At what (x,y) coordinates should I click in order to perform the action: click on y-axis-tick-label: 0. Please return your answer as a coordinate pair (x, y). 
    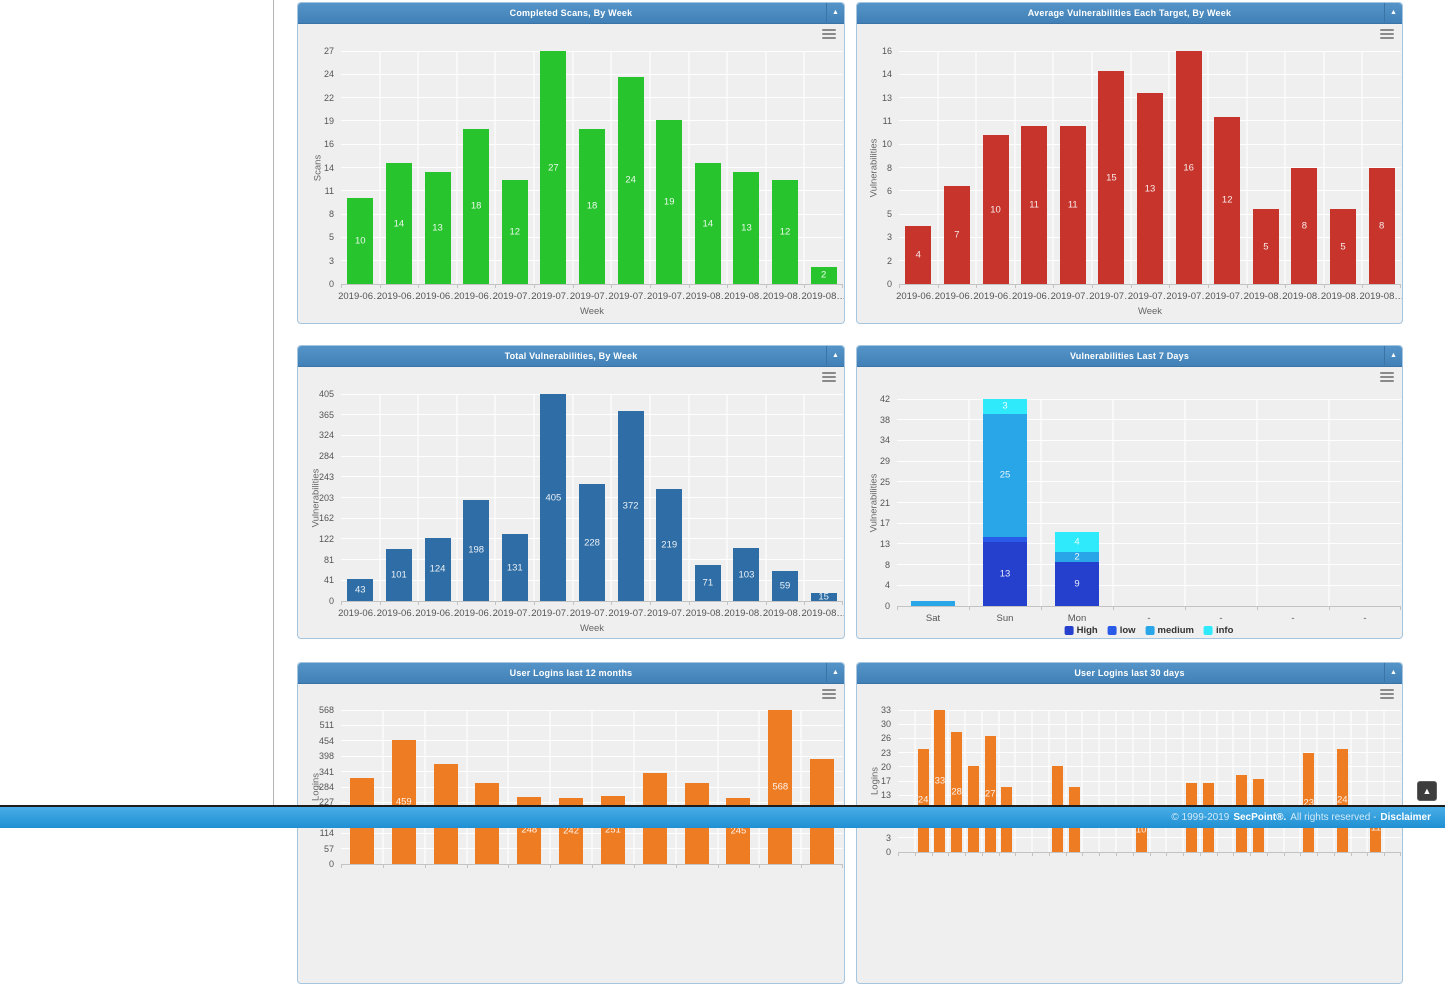
    Looking at the image, I should click on (887, 606).